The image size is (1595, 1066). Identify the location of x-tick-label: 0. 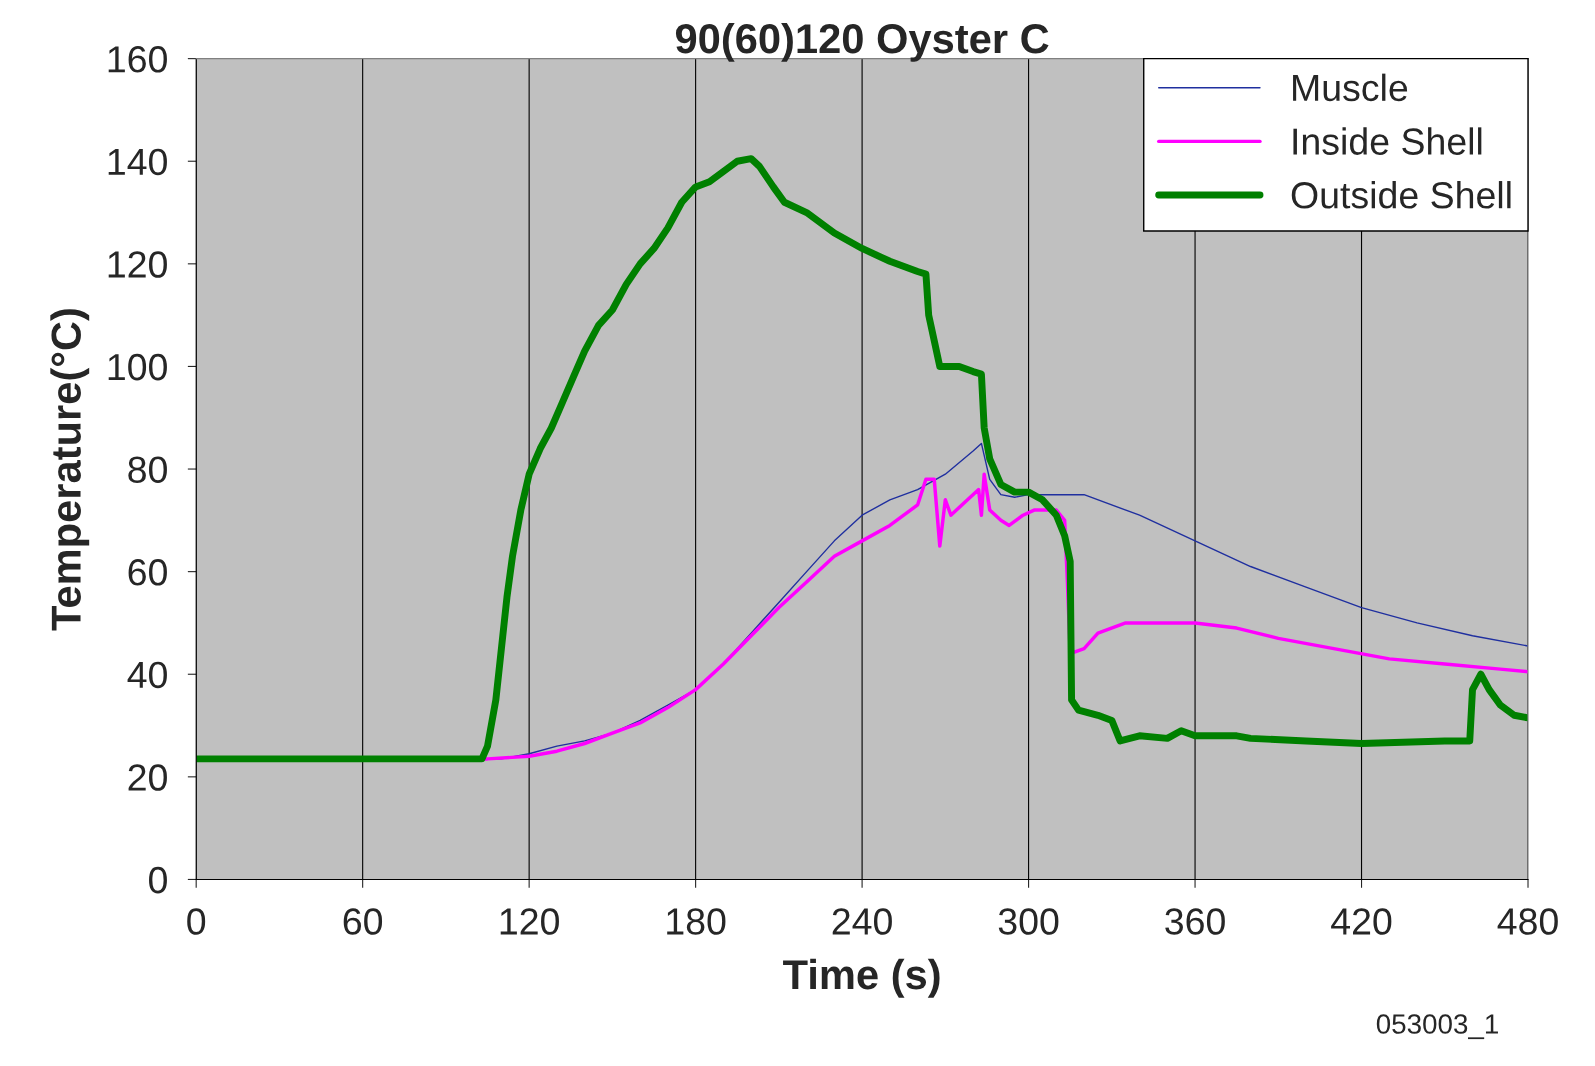
(196, 921).